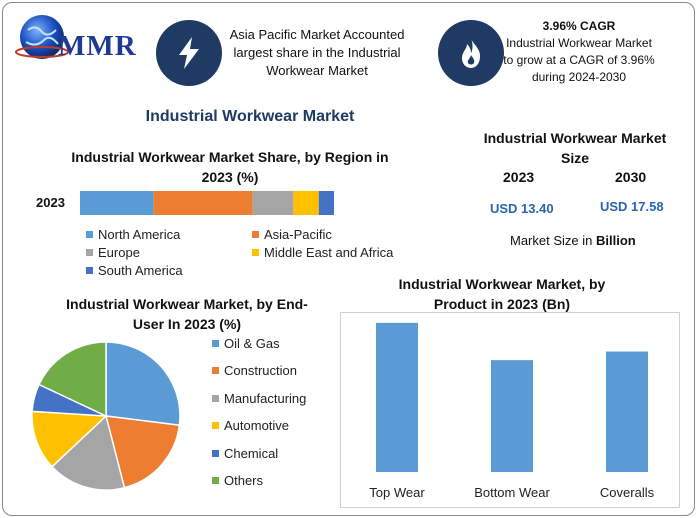 The height and width of the screenshot is (518, 697). What do you see at coordinates (257, 426) in the screenshot?
I see `pie-legend-label: Automotive` at bounding box center [257, 426].